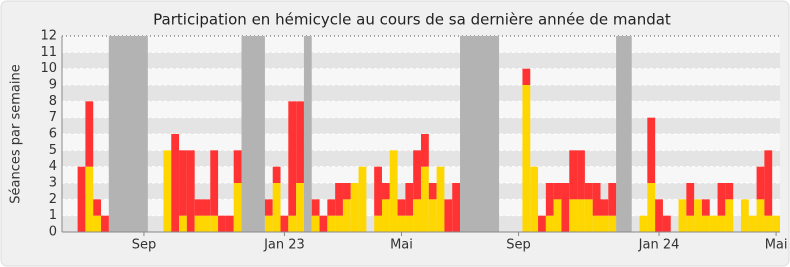 Image resolution: width=790 pixels, height=267 pixels. Describe the element at coordinates (16, 133) in the screenshot. I see `y-axis-label: Séances par semaine` at that location.